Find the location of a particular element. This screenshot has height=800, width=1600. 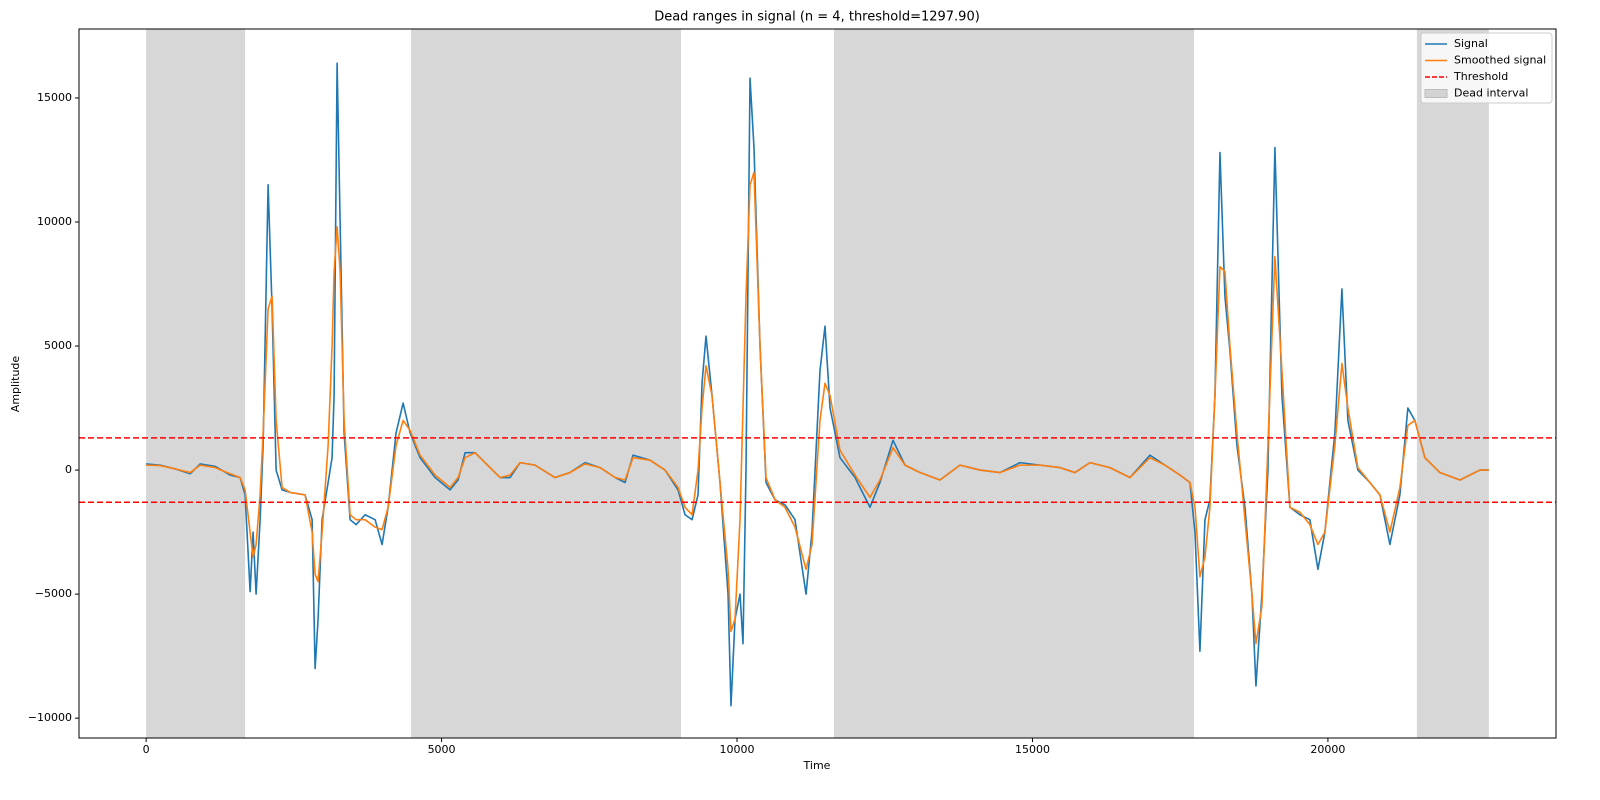

legend-swatch is located at coordinates (1436, 93).